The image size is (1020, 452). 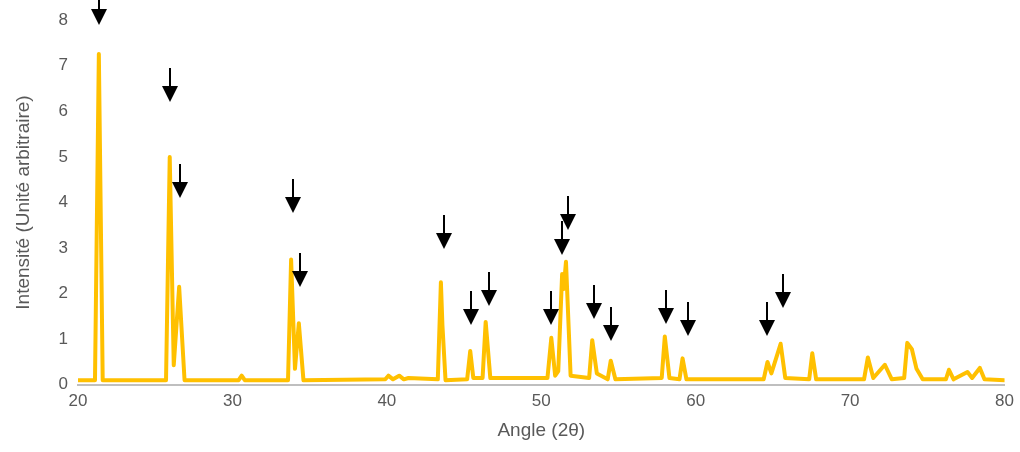 What do you see at coordinates (63, 111) in the screenshot?
I see `y-tick-label: 6` at bounding box center [63, 111].